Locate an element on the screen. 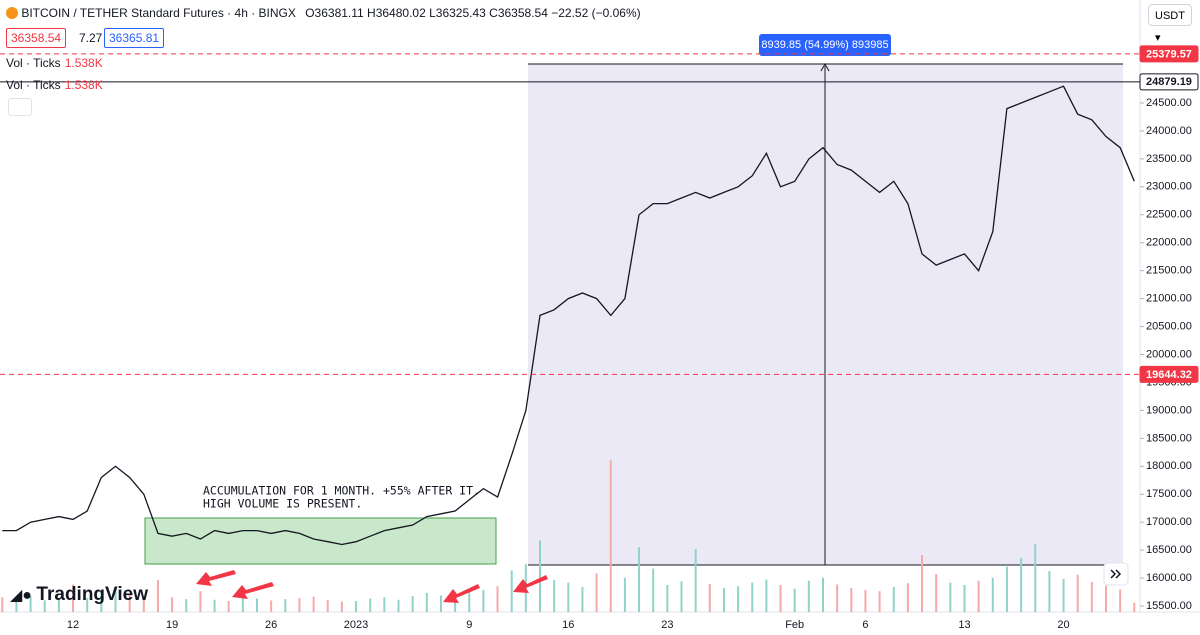 Image resolution: width=1200 pixels, height=635 pixels. logo-text: TradingView is located at coordinates (92, 594).